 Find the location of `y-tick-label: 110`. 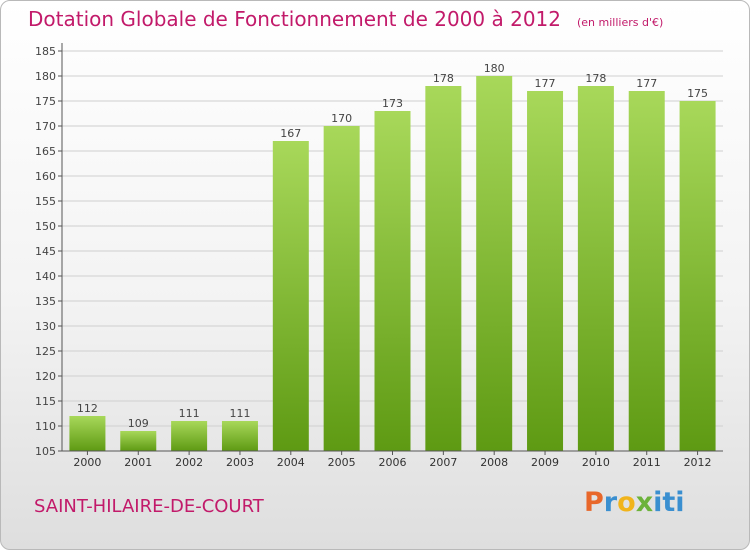

y-tick-label: 110 is located at coordinates (45, 426).